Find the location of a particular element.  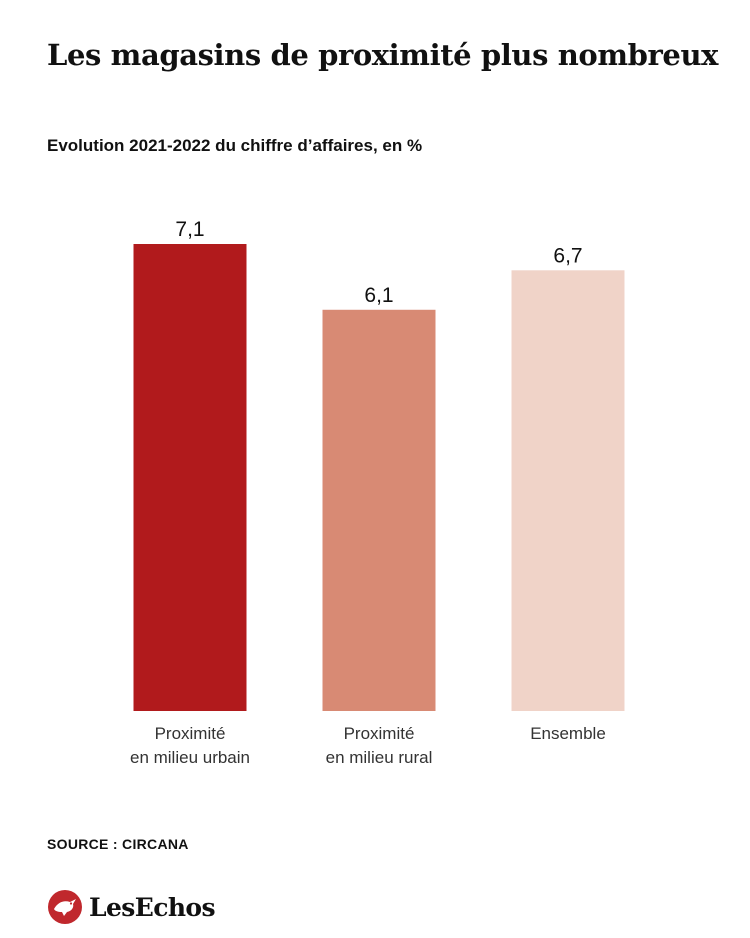

bar-value-label-3: 6,7 is located at coordinates (567, 255).